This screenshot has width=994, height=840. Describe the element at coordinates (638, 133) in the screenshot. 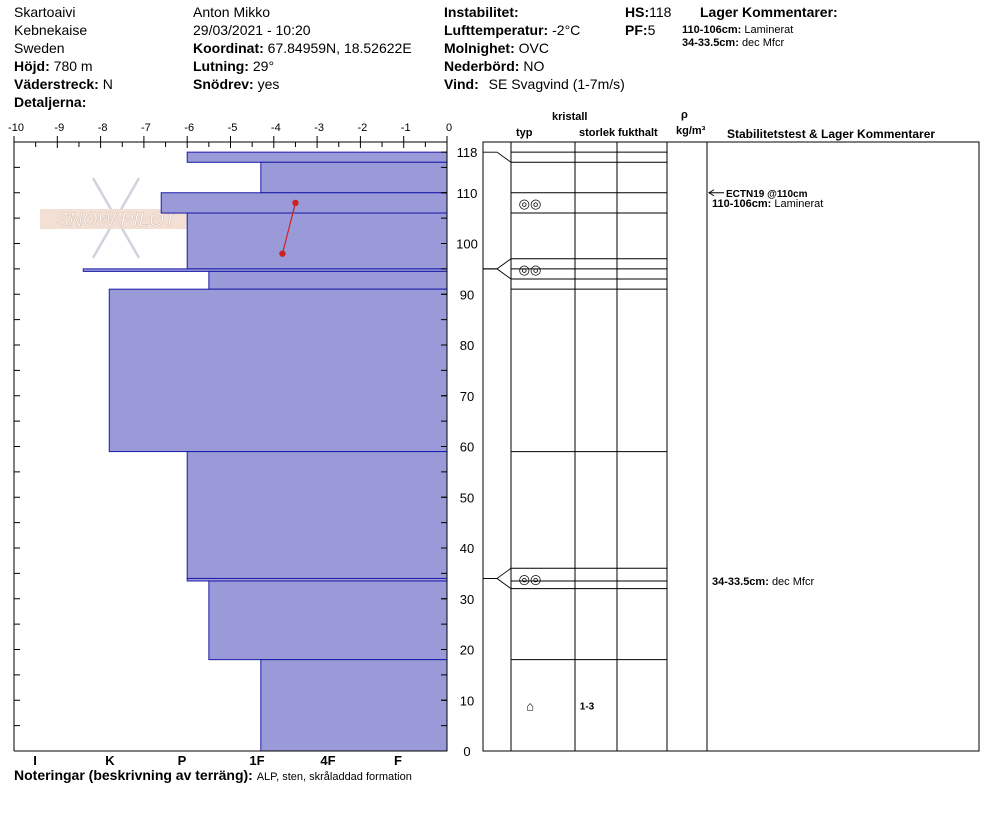

I see `col-fukthalt: fukthalt` at that location.